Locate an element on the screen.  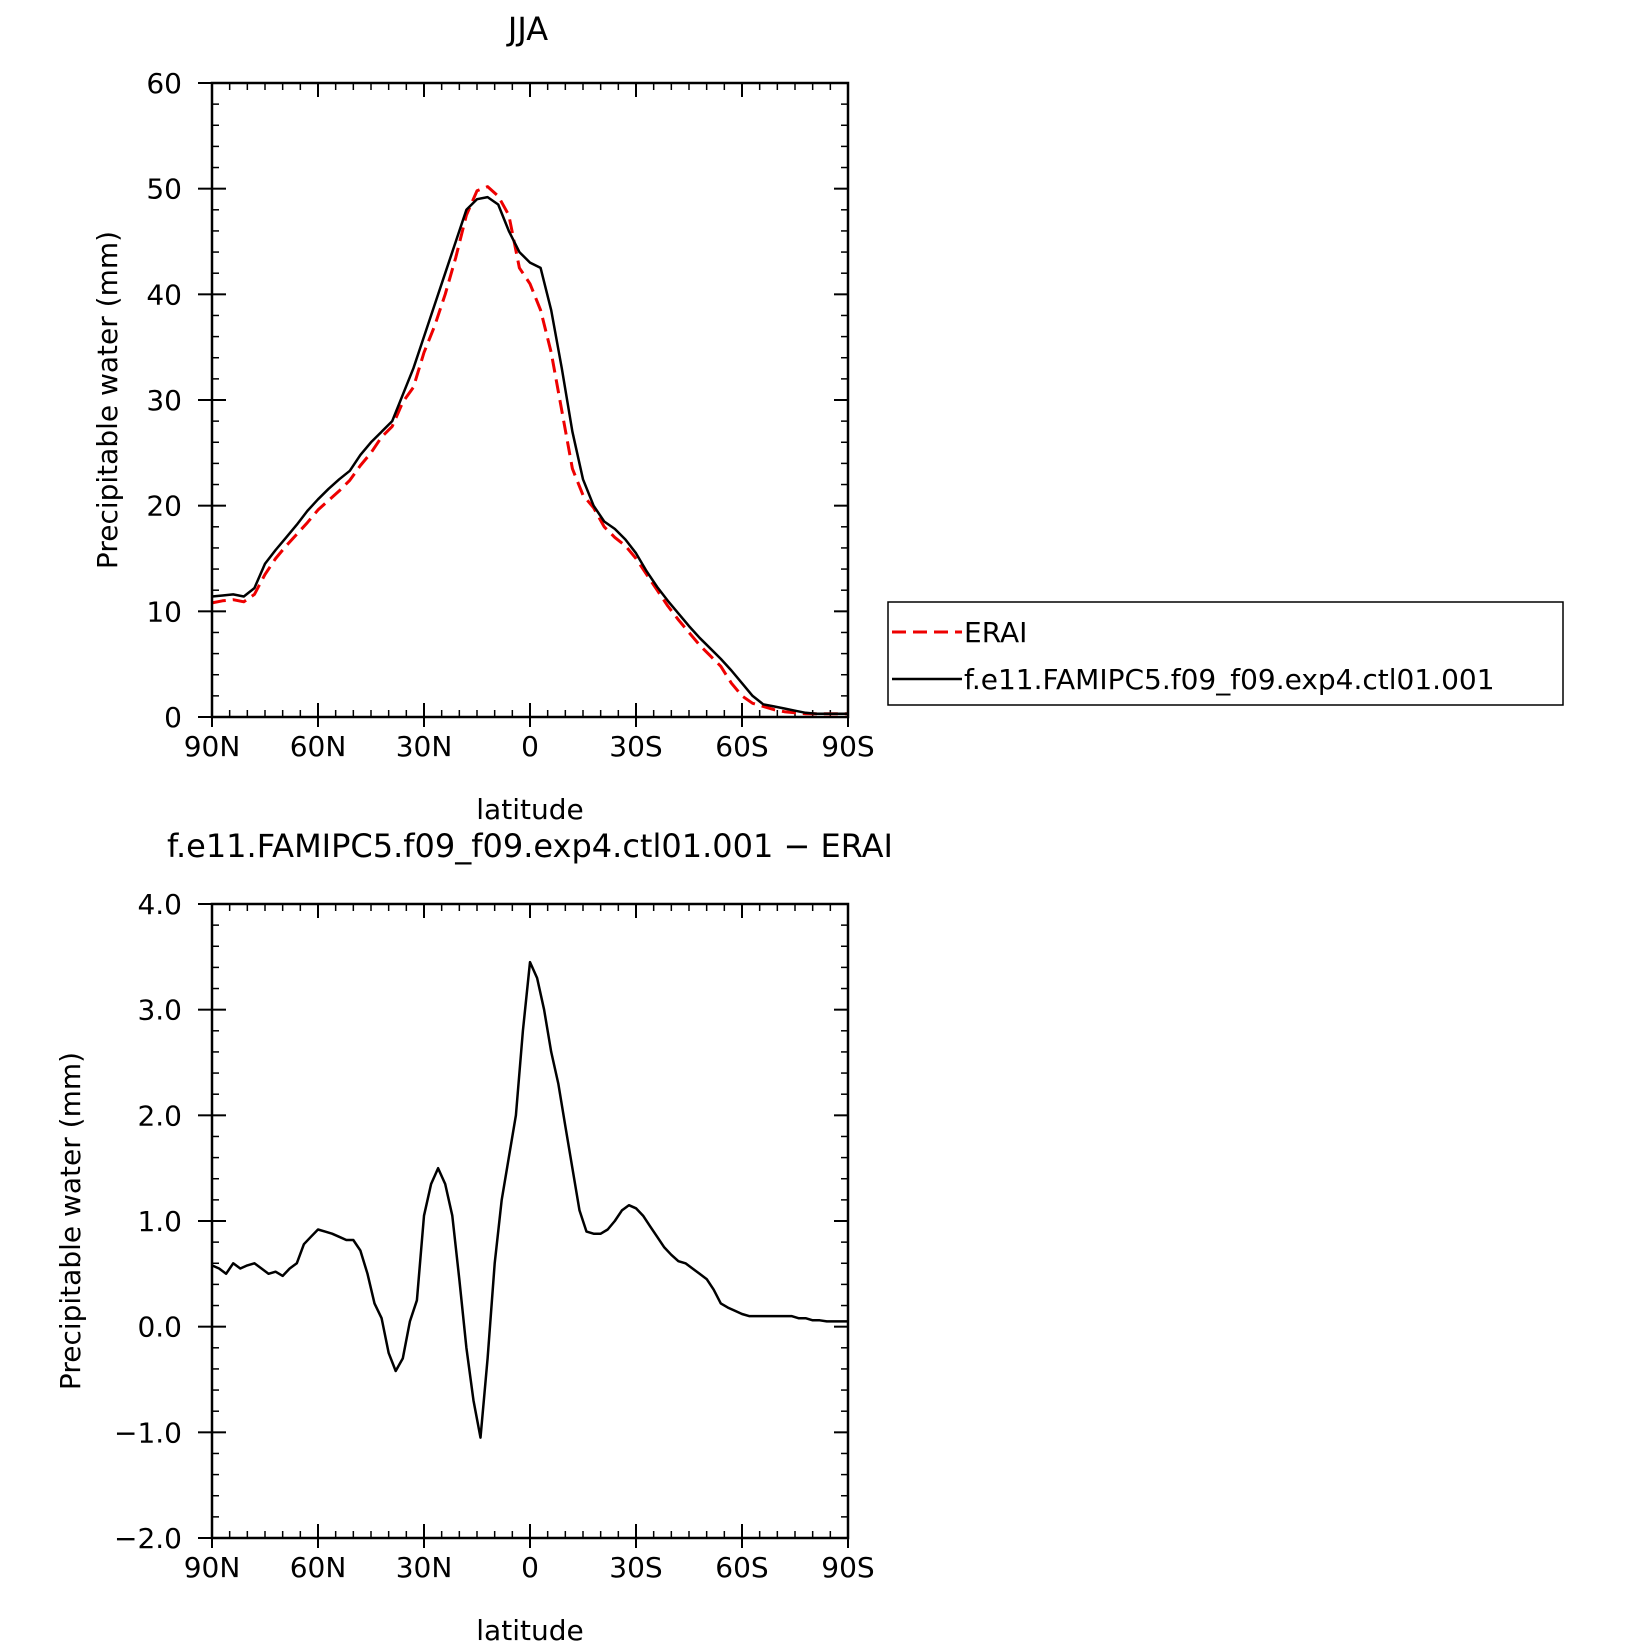
bottom-series-lines is located at coordinates (529, 1199).